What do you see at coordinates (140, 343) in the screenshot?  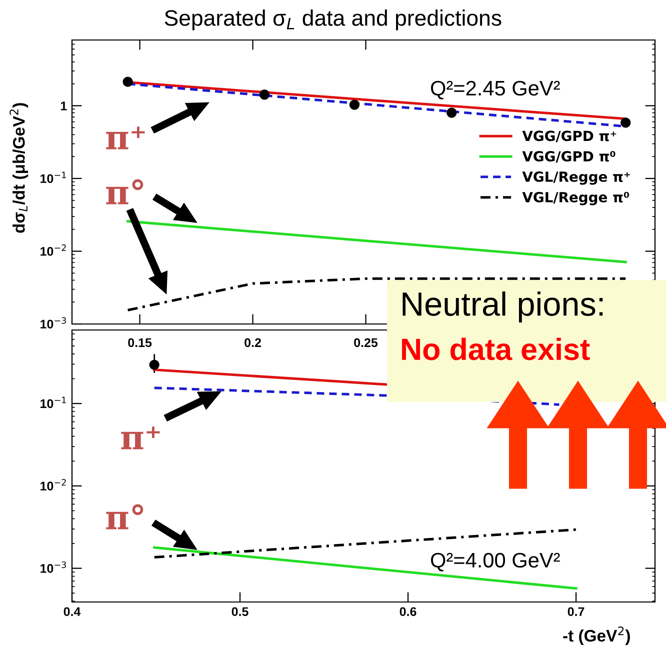 I see `x-tick-label: 0.15` at bounding box center [140, 343].